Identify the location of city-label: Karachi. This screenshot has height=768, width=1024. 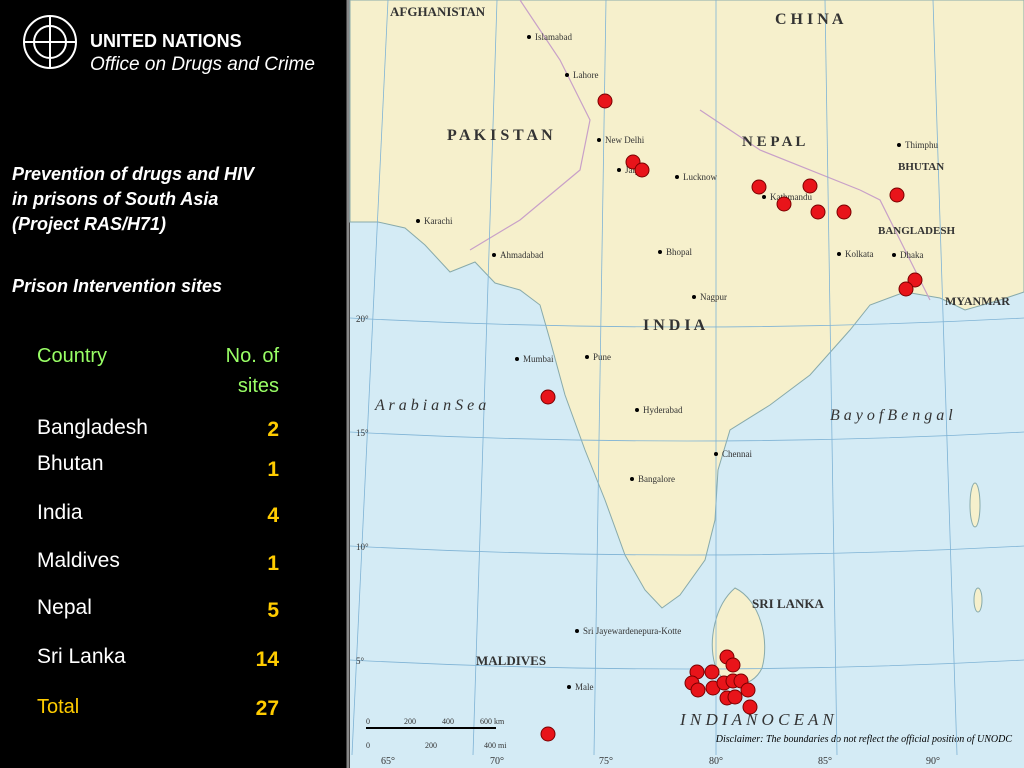
(438, 221).